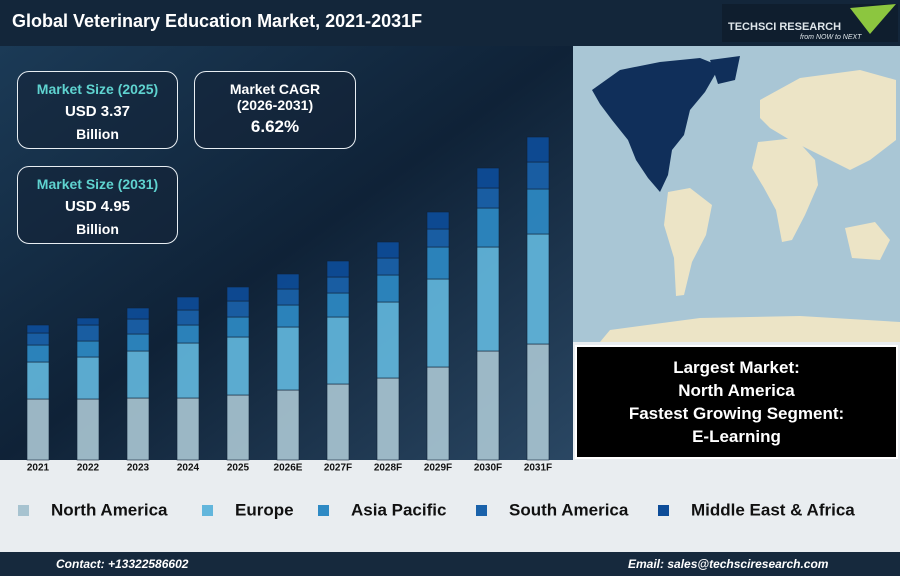  I want to click on x-tick-label: 2025, so click(238, 468).